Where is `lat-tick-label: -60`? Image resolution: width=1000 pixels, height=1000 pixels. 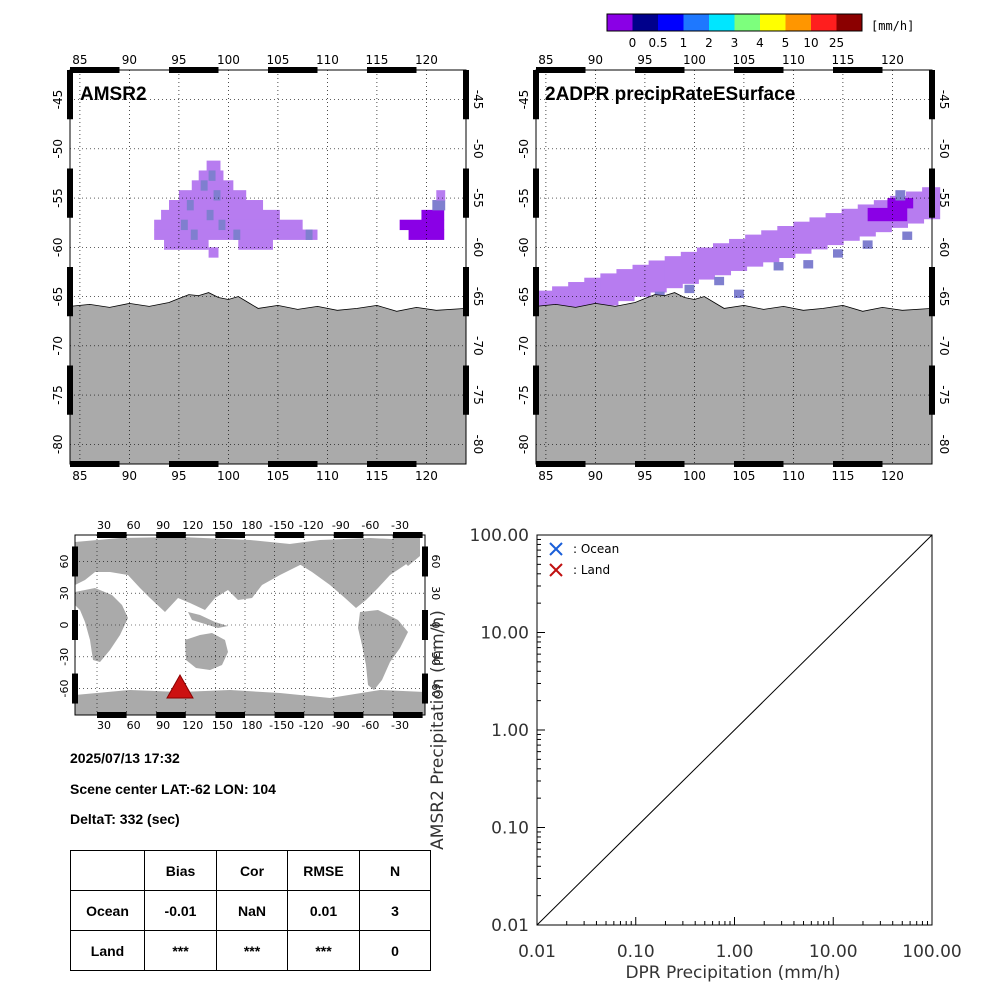 lat-tick-label: -60 is located at coordinates (435, 689).